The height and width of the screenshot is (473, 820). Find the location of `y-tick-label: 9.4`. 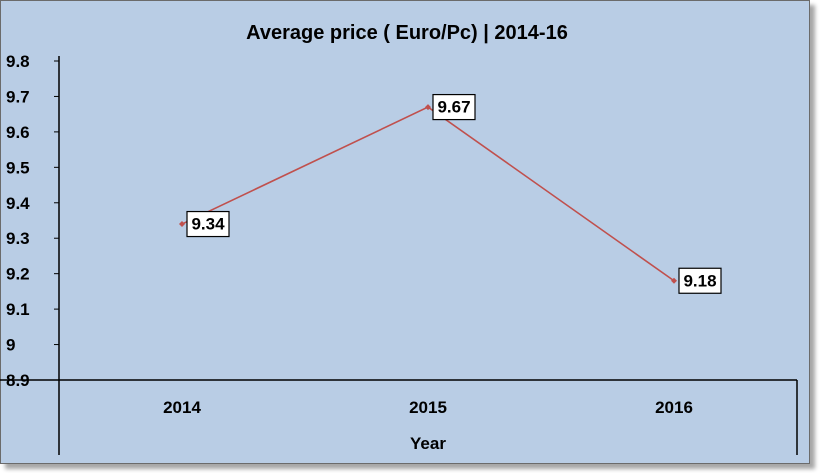

y-tick-label: 9.4 is located at coordinates (18, 203).